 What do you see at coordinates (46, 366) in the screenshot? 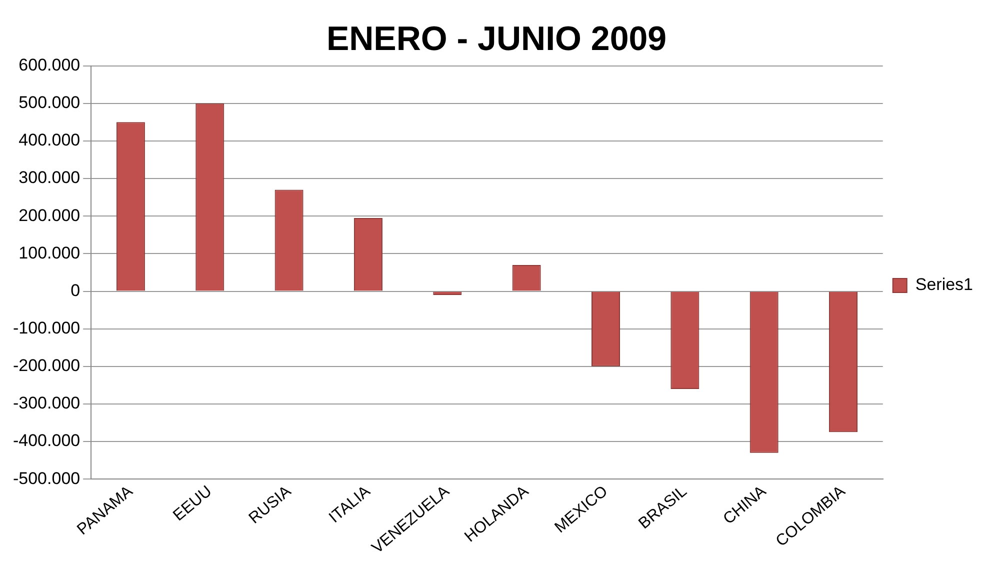
I see `y-tick-label: -200.000` at bounding box center [46, 366].